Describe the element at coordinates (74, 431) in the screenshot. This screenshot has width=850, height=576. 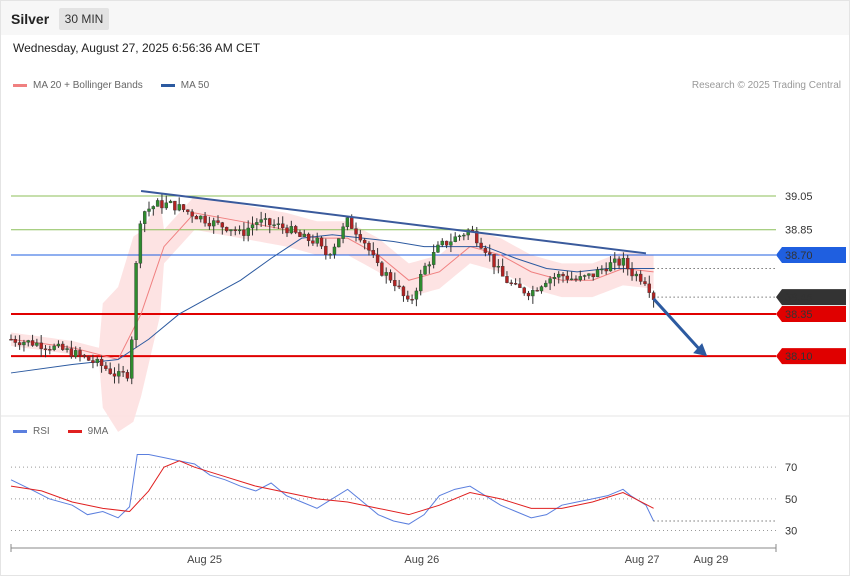
I see `rsi9ma-legend-swatch` at that location.